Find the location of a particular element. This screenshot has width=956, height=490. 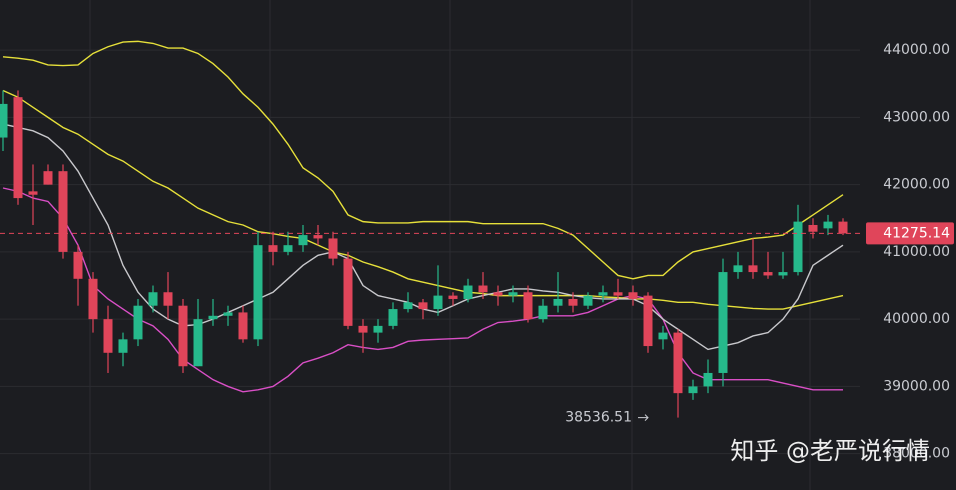

y-tick-label: 41000.00 is located at coordinates (916, 252).